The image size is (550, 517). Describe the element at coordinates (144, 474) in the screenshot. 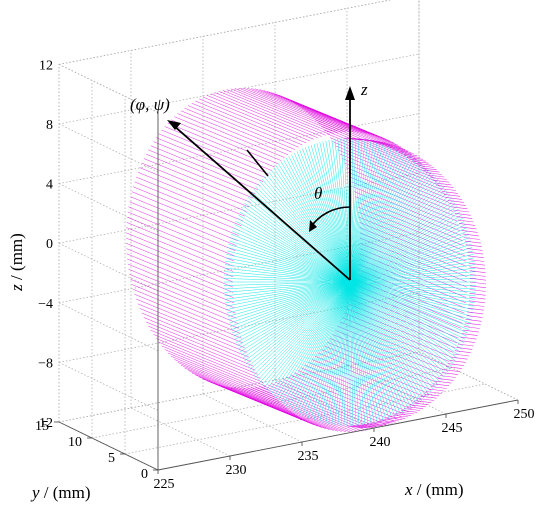

I see `y-tick-label: 0` at that location.